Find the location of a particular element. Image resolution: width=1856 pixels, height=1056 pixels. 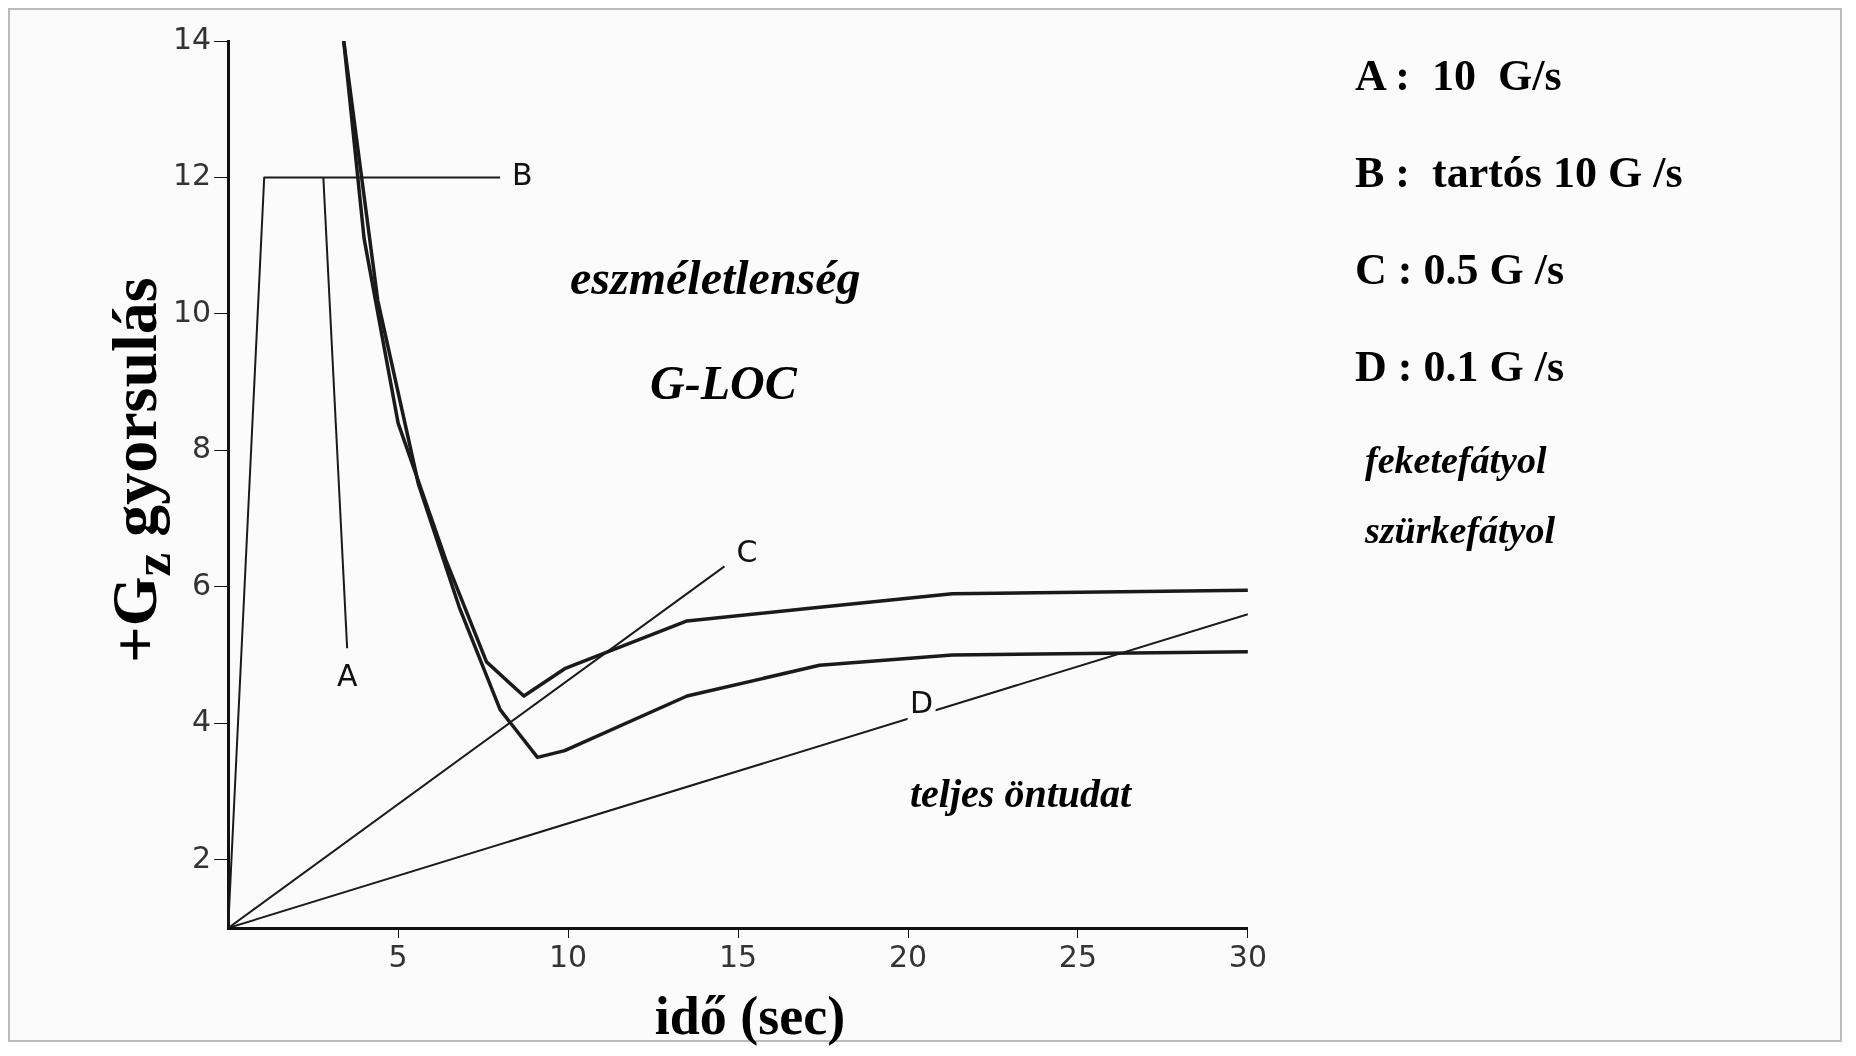

text: szürkefátyol is located at coordinates (1460, 530).